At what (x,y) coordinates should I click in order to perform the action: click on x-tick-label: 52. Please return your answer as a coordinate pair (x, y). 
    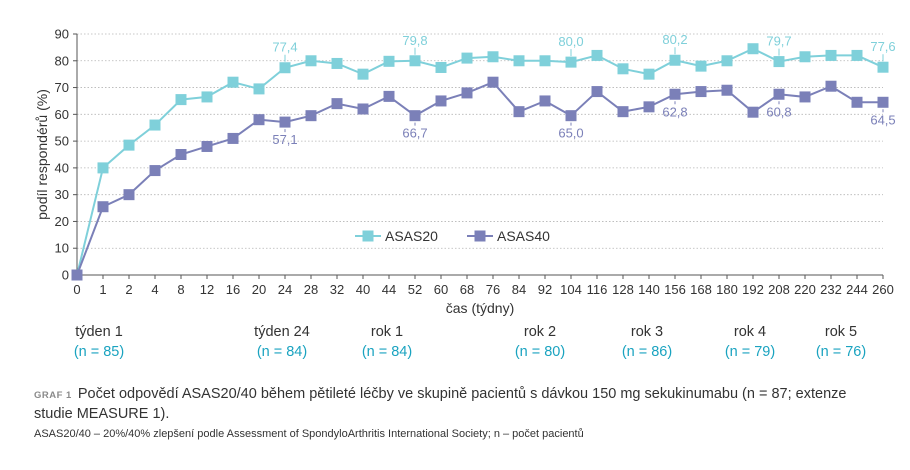
    Looking at the image, I should click on (415, 289).